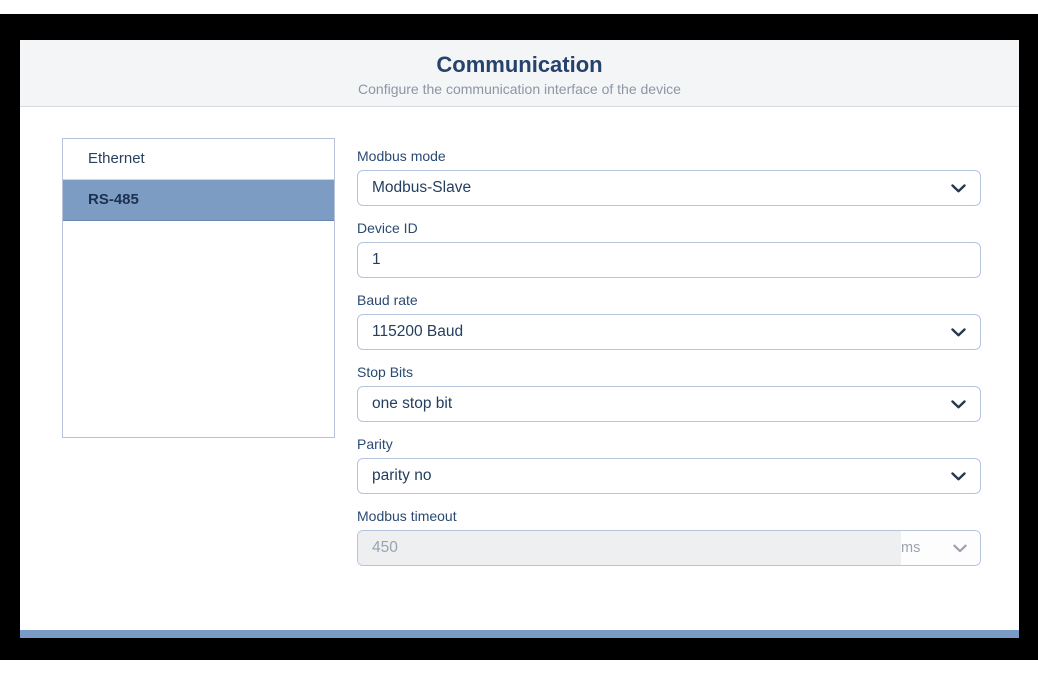 The width and height of the screenshot is (1038, 678). What do you see at coordinates (669, 188) in the screenshot?
I see `modbus-mode-select: Modbus-Slave` at bounding box center [669, 188].